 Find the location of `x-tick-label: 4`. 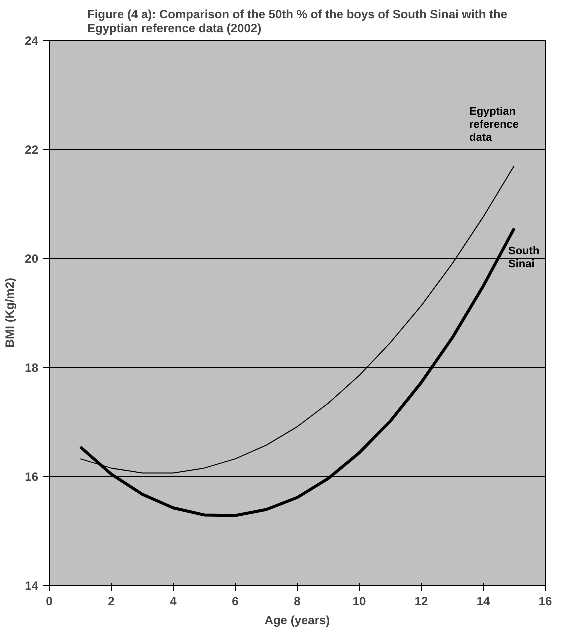

x-tick-label: 4 is located at coordinates (174, 601).